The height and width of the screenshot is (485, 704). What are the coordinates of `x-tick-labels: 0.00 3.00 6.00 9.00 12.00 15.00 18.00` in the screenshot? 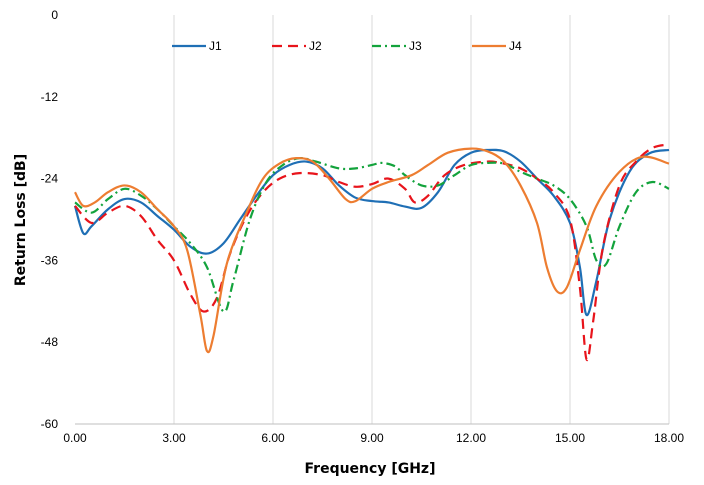 It's located at (373, 438).